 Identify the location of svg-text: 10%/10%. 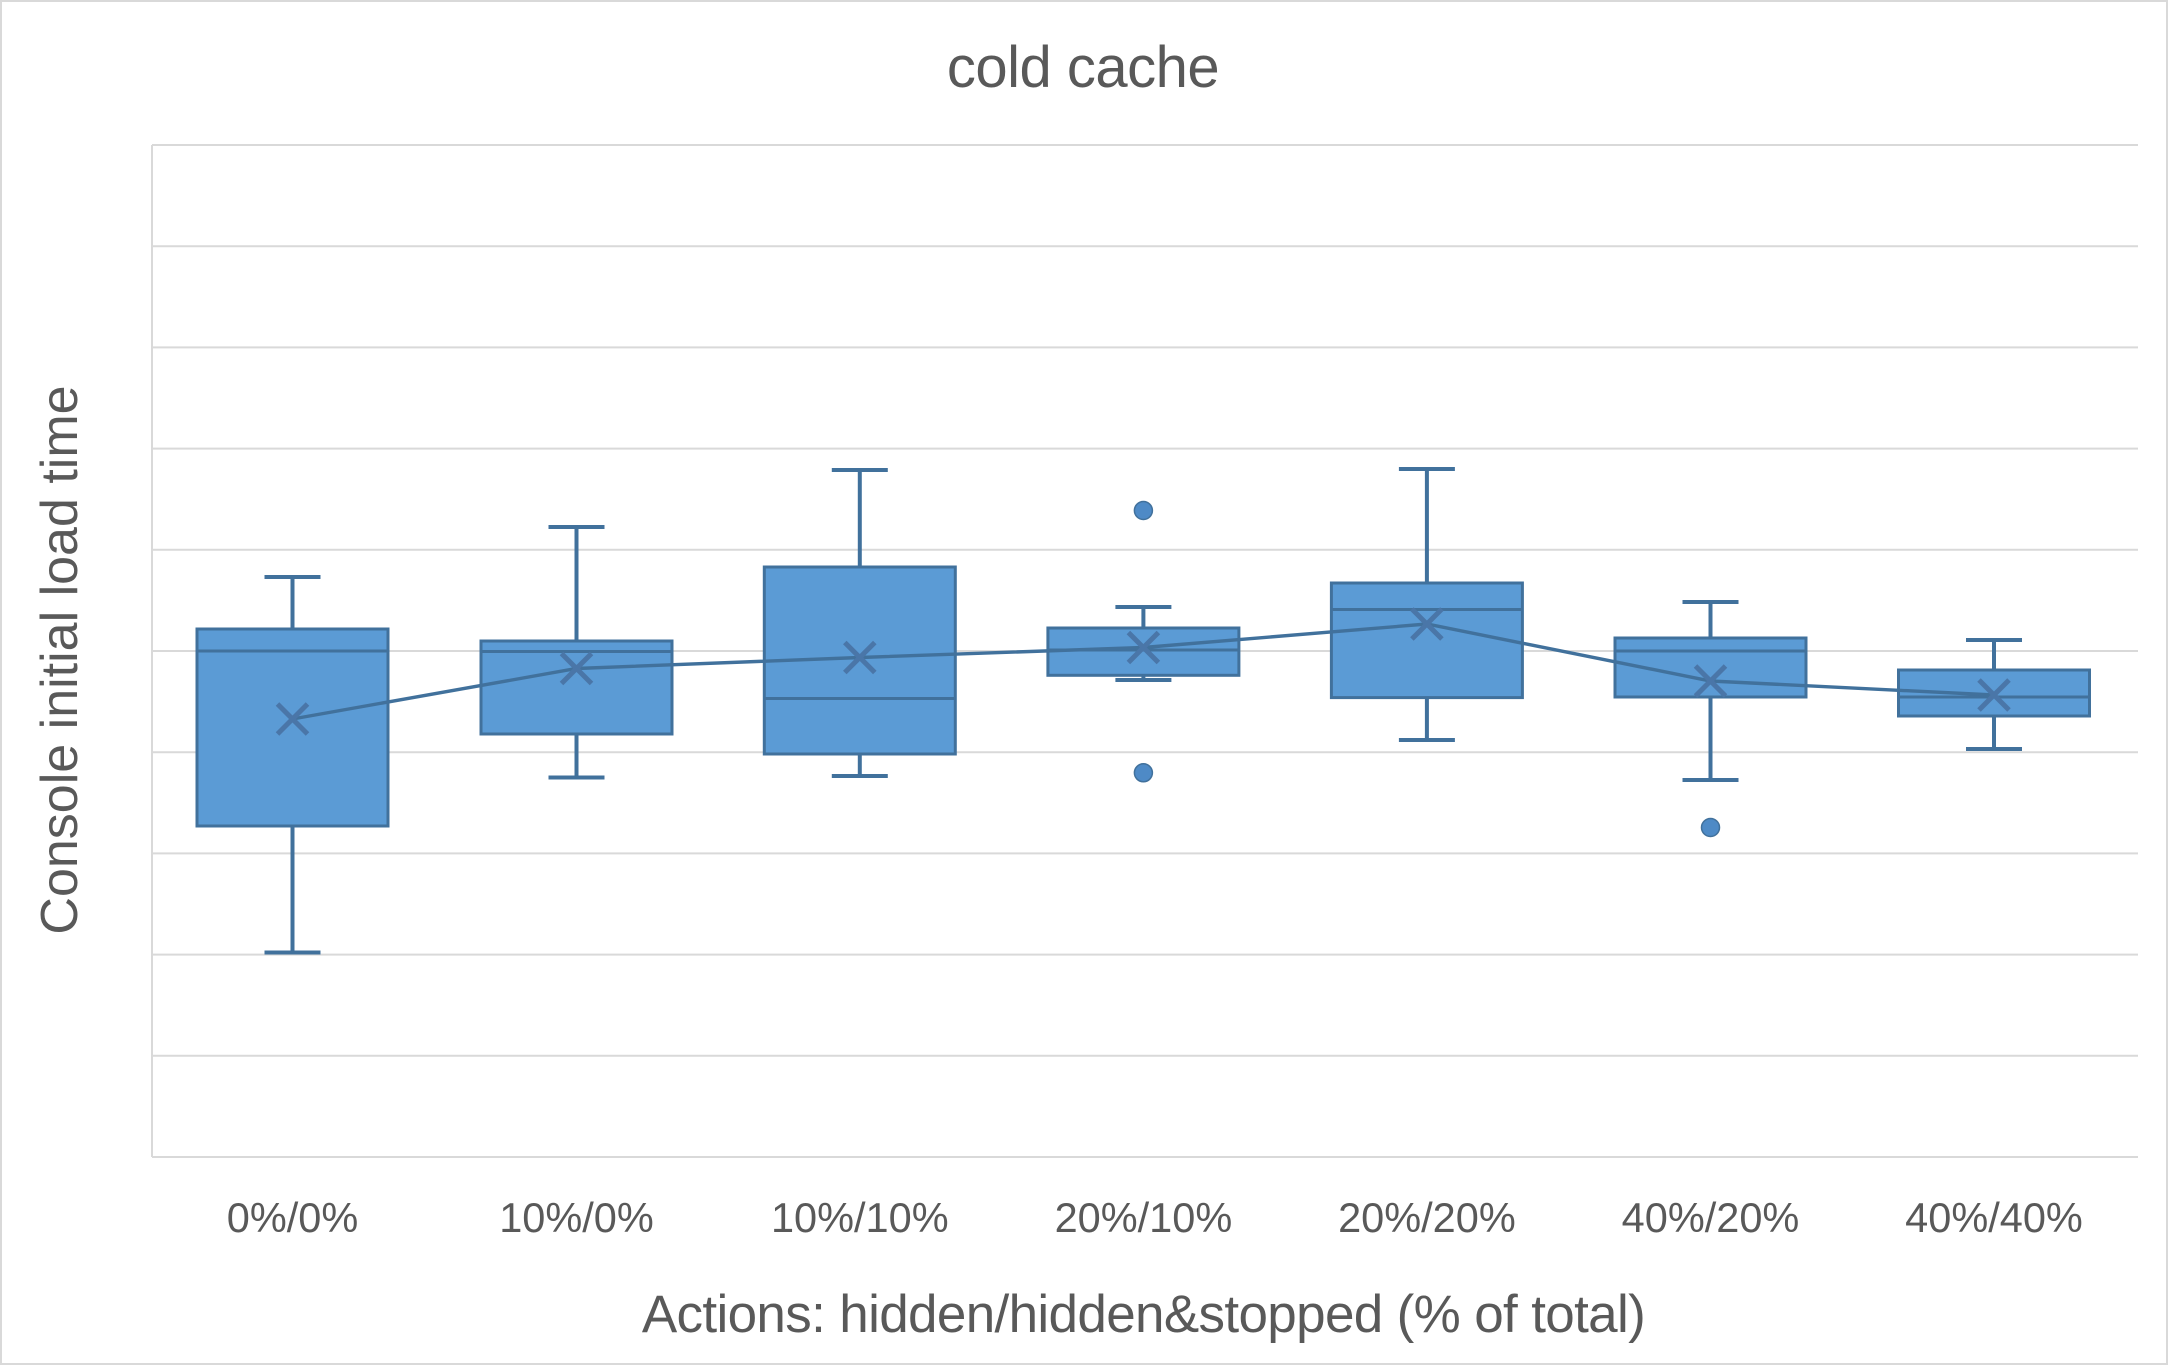
(860, 1217).